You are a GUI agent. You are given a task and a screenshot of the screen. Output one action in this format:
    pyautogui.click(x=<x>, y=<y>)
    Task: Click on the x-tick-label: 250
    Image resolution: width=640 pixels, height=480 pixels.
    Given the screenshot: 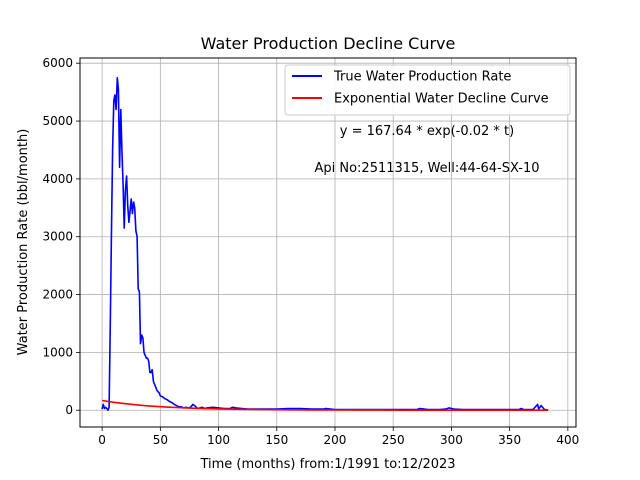 What is the action you would take?
    pyautogui.click(x=393, y=440)
    